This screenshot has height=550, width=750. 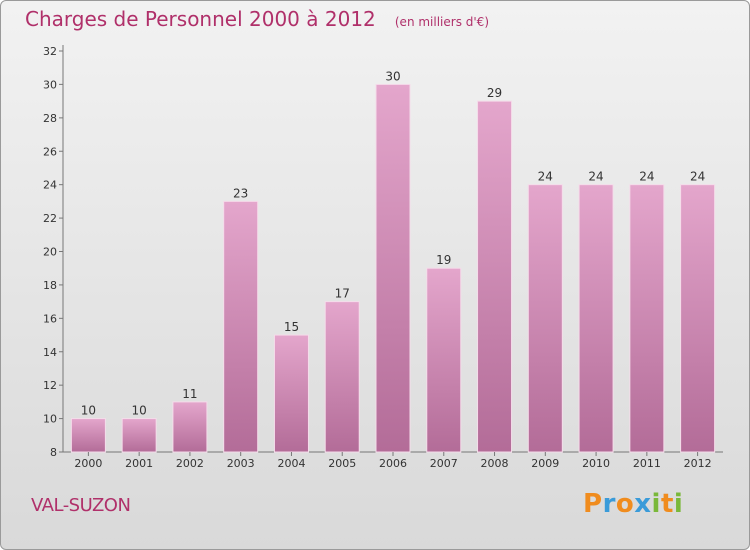 What do you see at coordinates (50, 419) in the screenshot?
I see `y-tick-label: 10` at bounding box center [50, 419].